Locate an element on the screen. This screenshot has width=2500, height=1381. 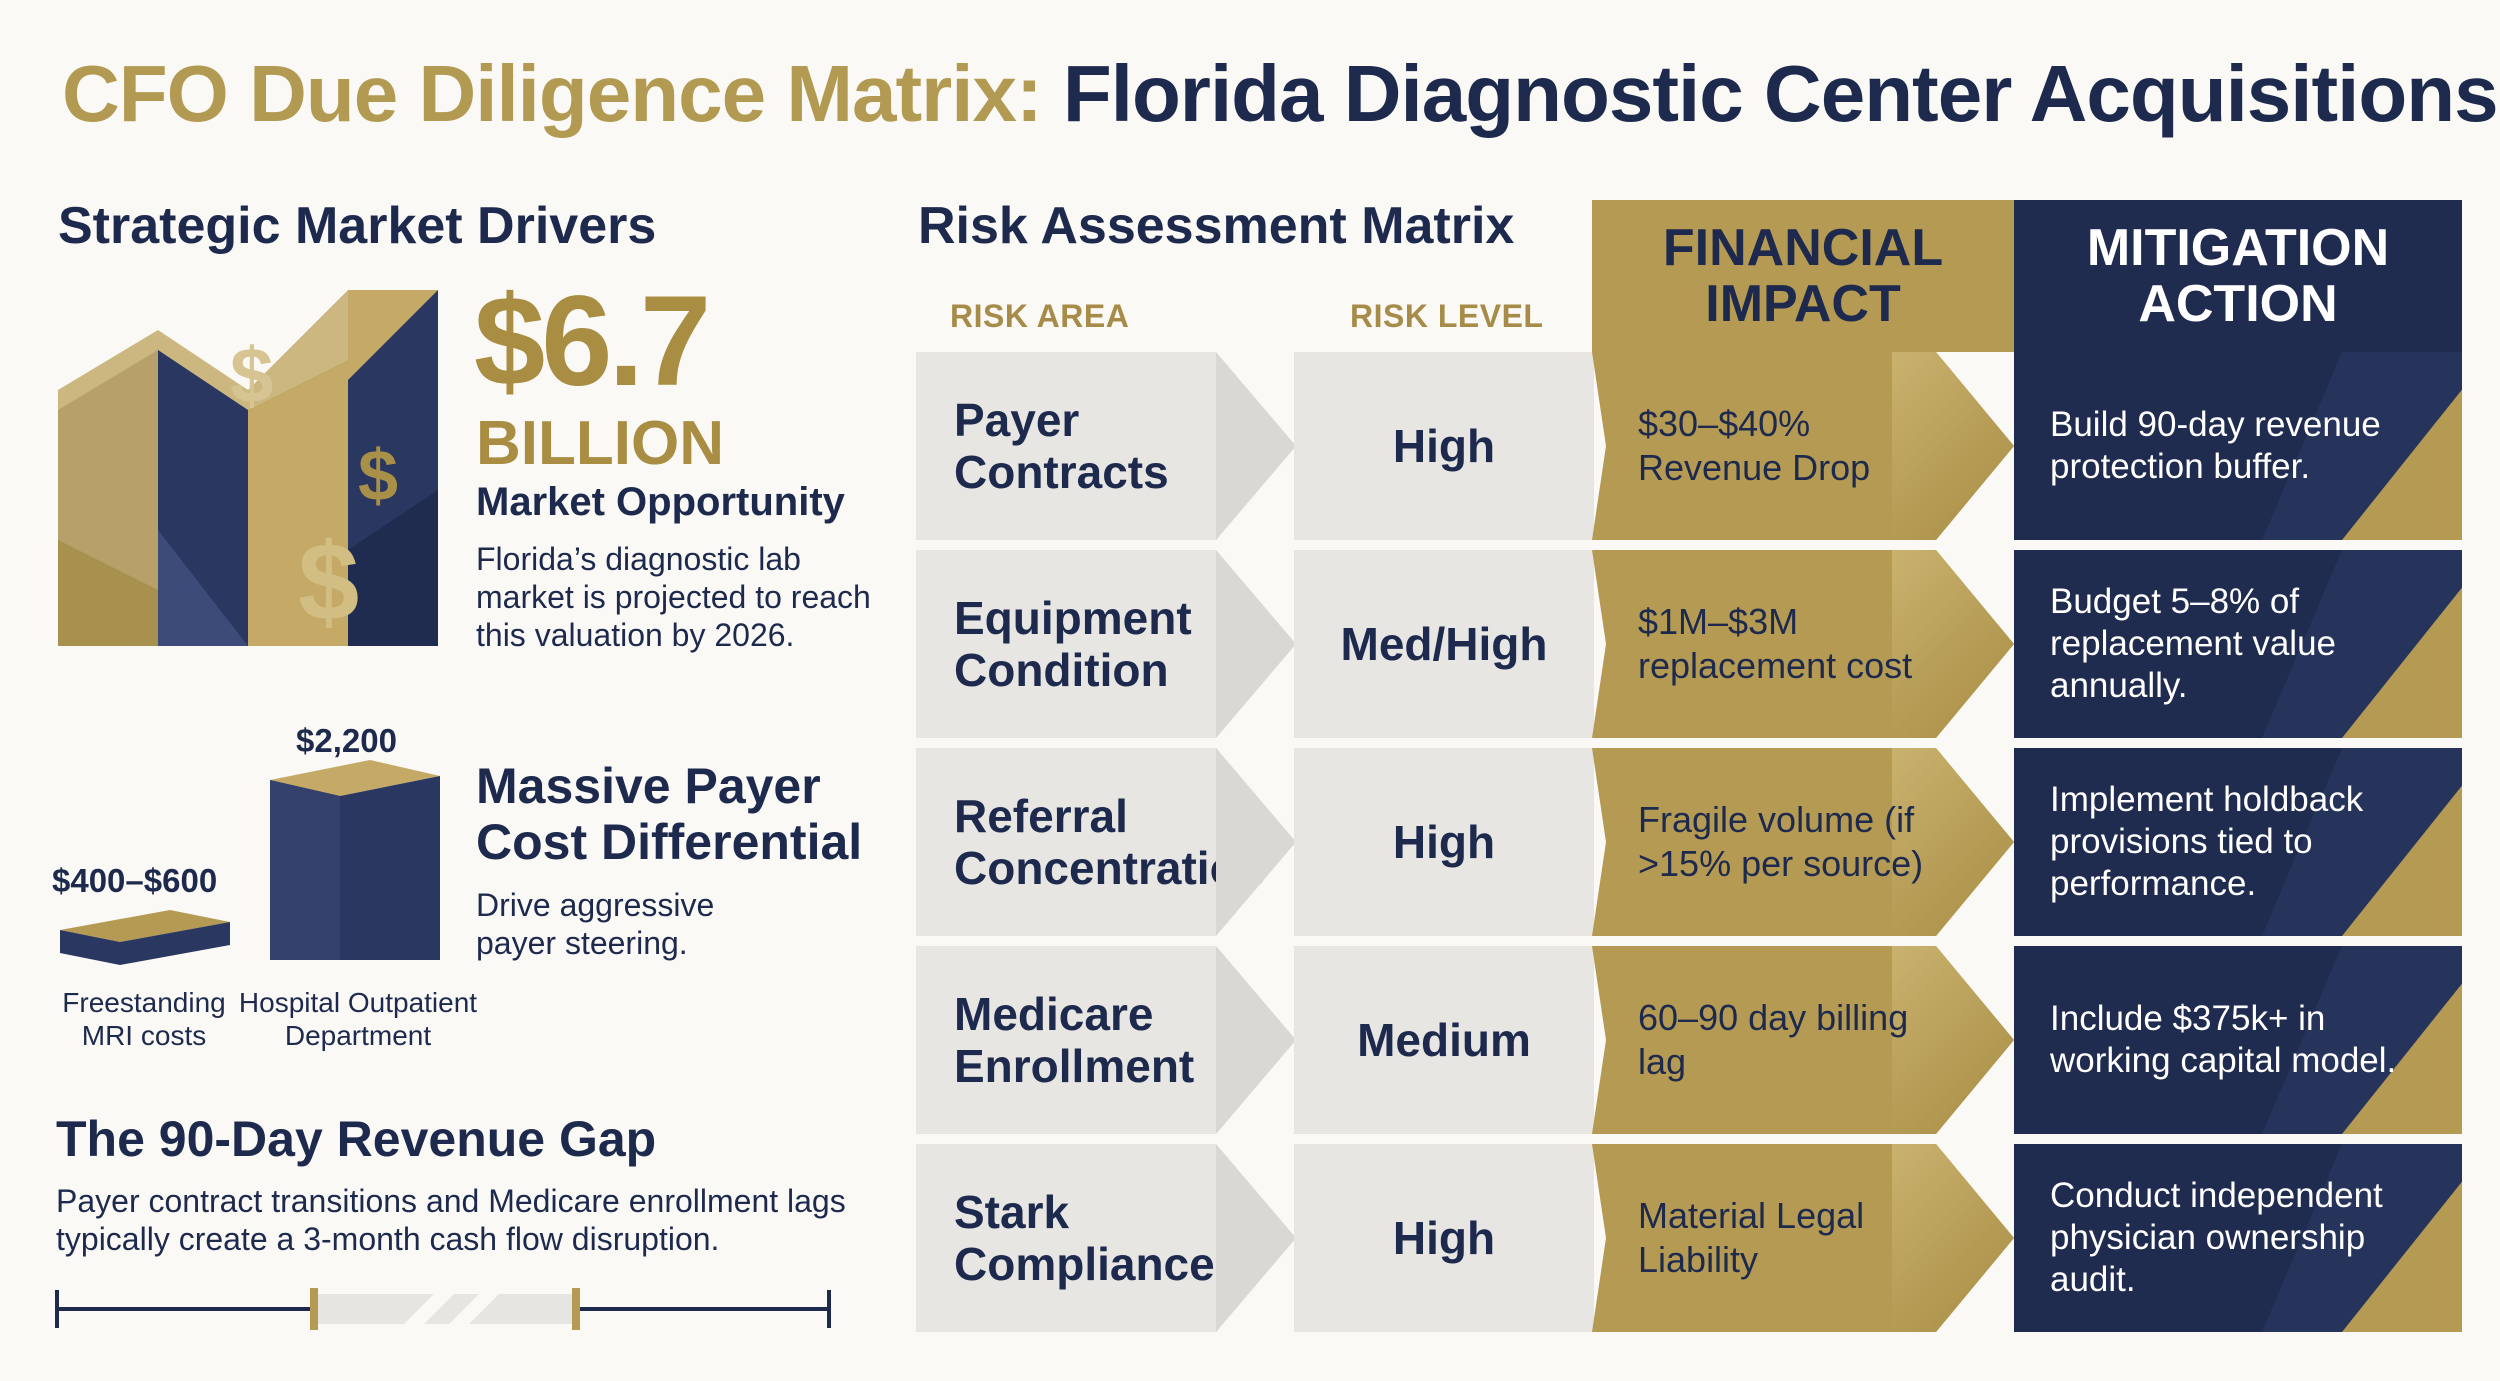
payer-differential-heading: Massive Payer Cost Differential is located at coordinates (669, 814).